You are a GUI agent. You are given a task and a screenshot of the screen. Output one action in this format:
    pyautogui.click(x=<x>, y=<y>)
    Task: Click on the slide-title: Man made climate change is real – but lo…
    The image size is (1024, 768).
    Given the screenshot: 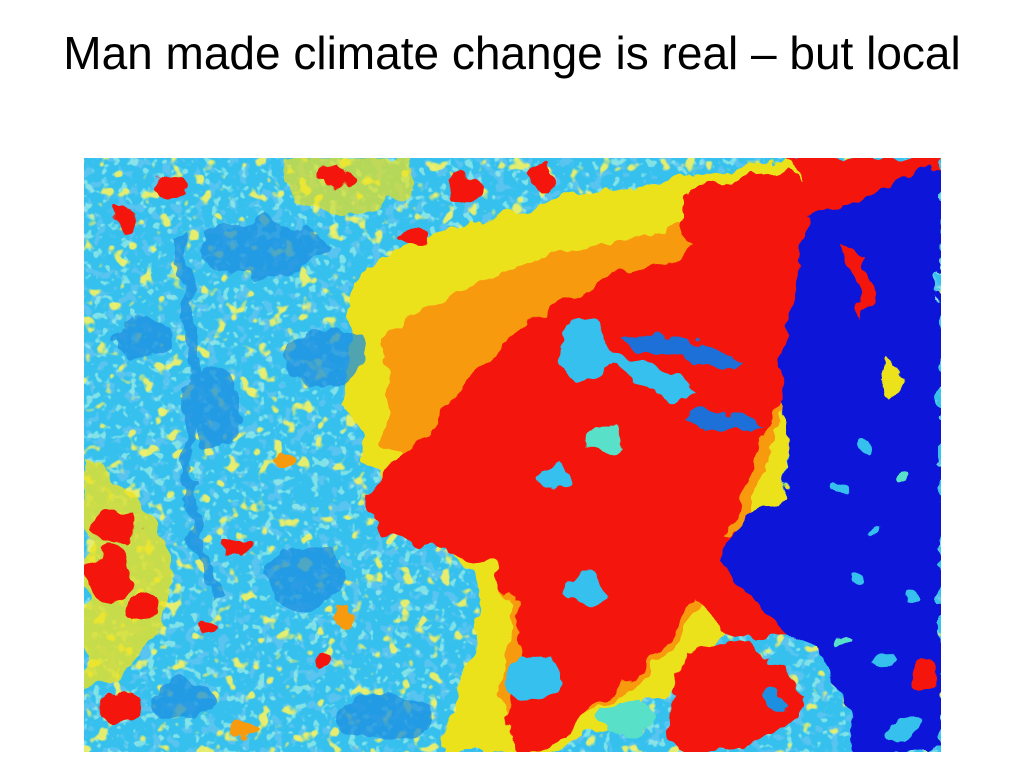 What is the action you would take?
    pyautogui.click(x=512, y=53)
    